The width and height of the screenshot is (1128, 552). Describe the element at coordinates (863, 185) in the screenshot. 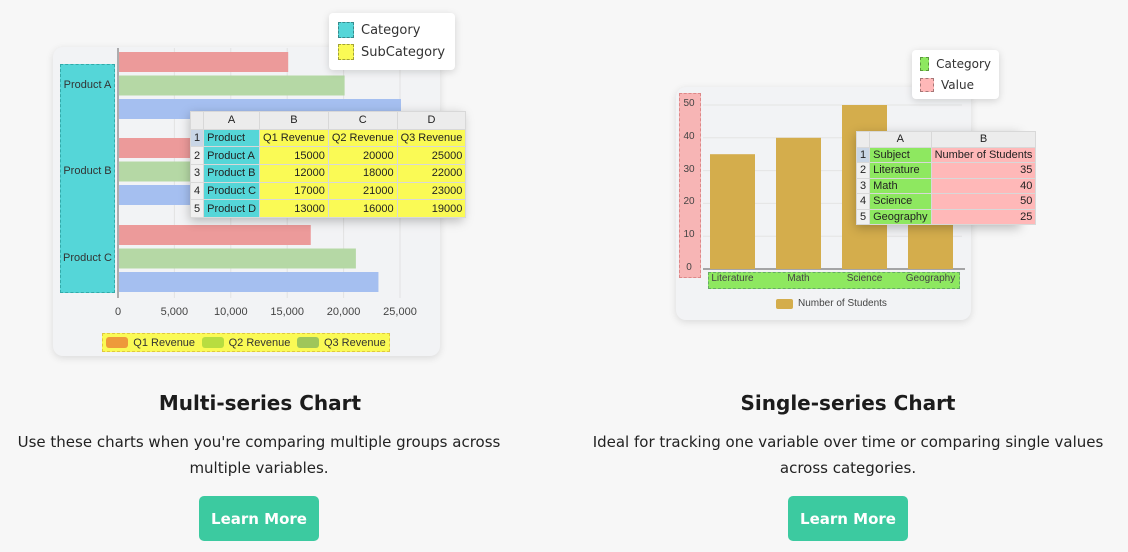

I see `row-header: 3` at that location.